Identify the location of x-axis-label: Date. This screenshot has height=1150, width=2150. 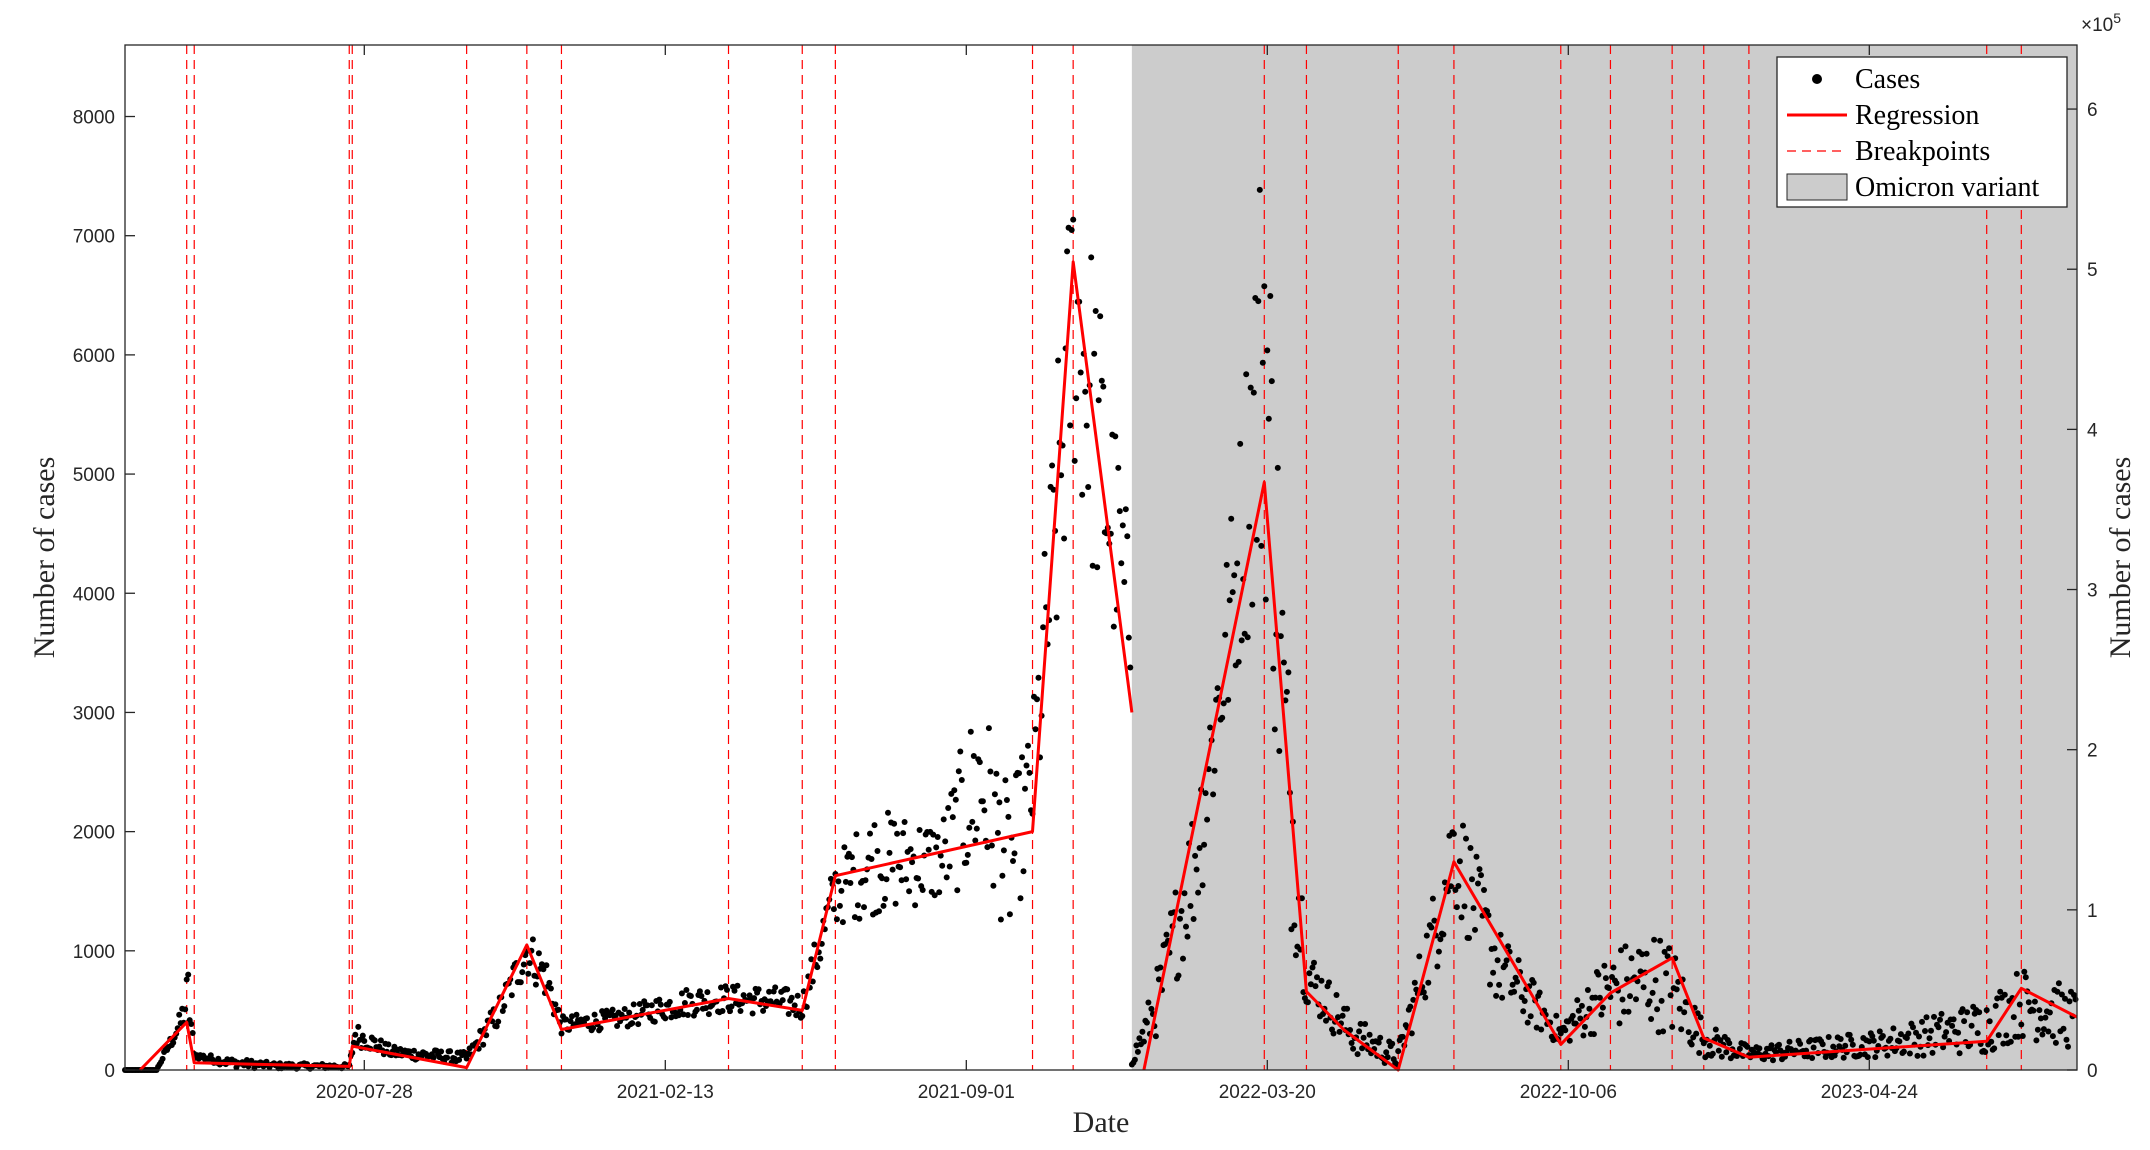
(1101, 1122).